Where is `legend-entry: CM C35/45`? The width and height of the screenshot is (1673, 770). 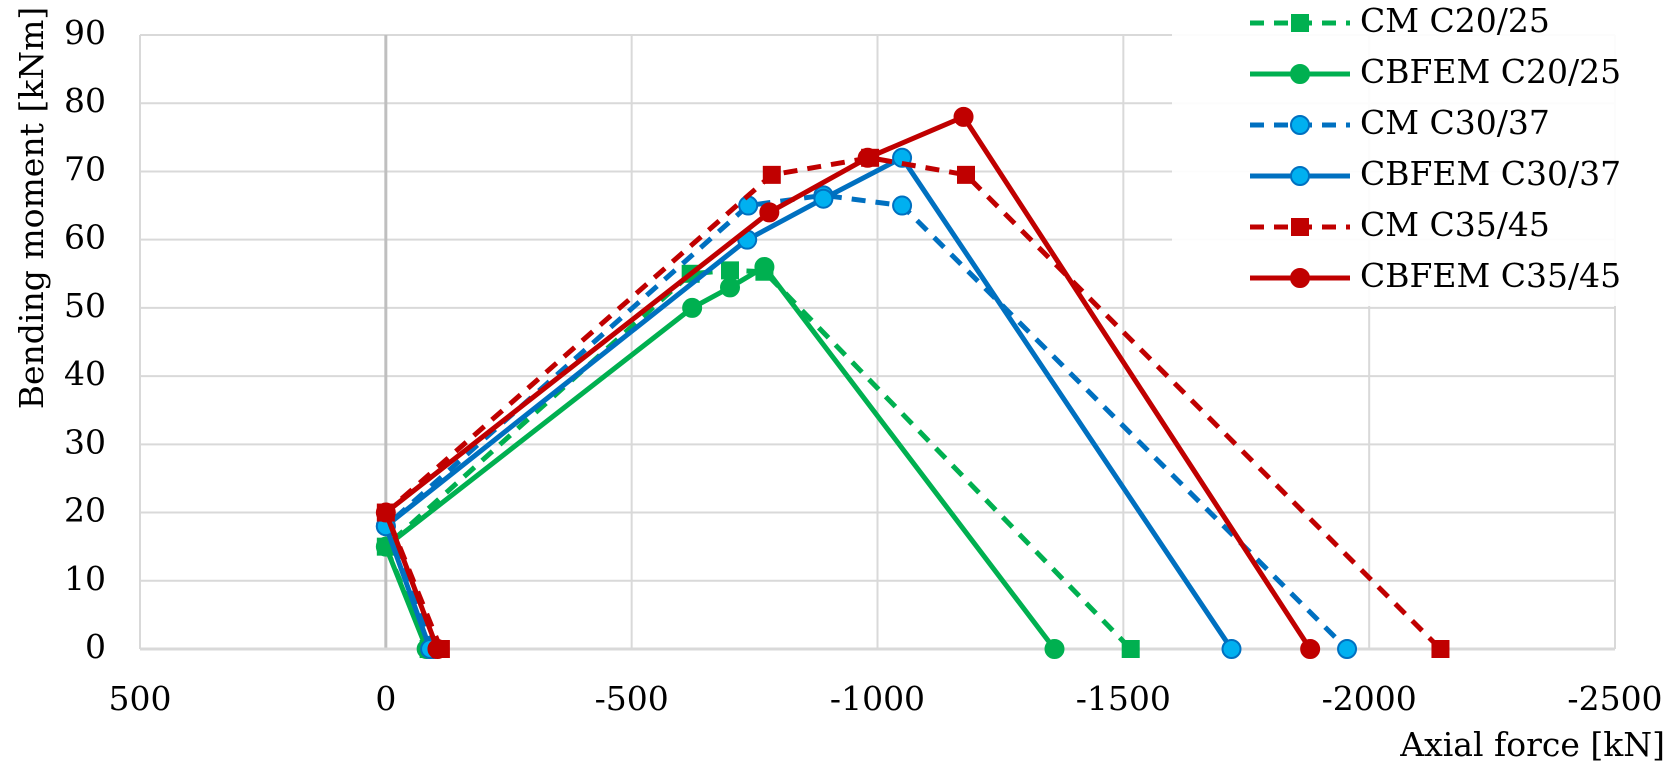
legend-entry: CM C35/45 is located at coordinates (1400, 224).